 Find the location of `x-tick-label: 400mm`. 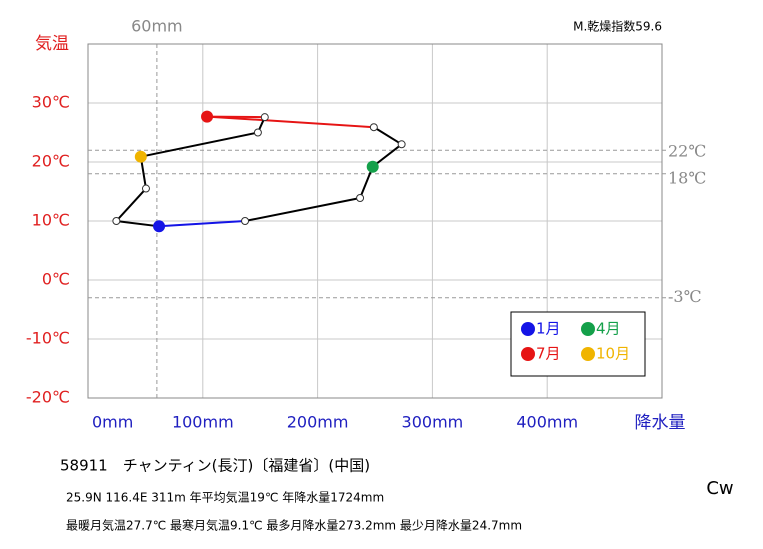

x-tick-label: 400mm is located at coordinates (547, 422).